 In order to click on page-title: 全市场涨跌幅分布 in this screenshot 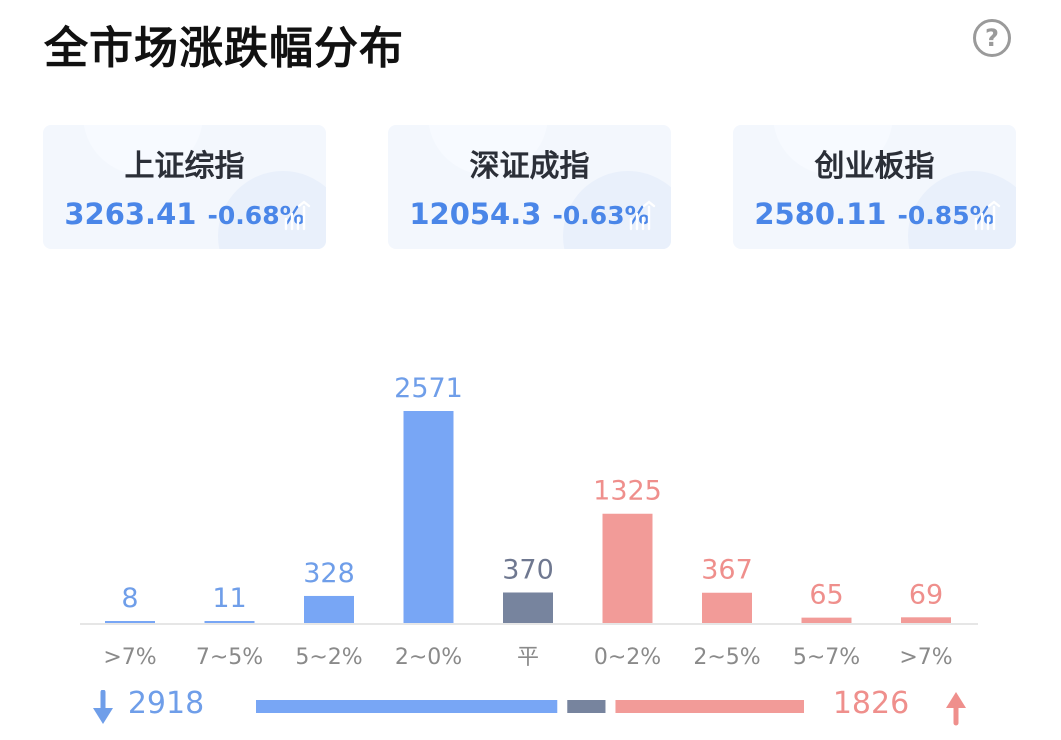, I will do `click(224, 48)`.